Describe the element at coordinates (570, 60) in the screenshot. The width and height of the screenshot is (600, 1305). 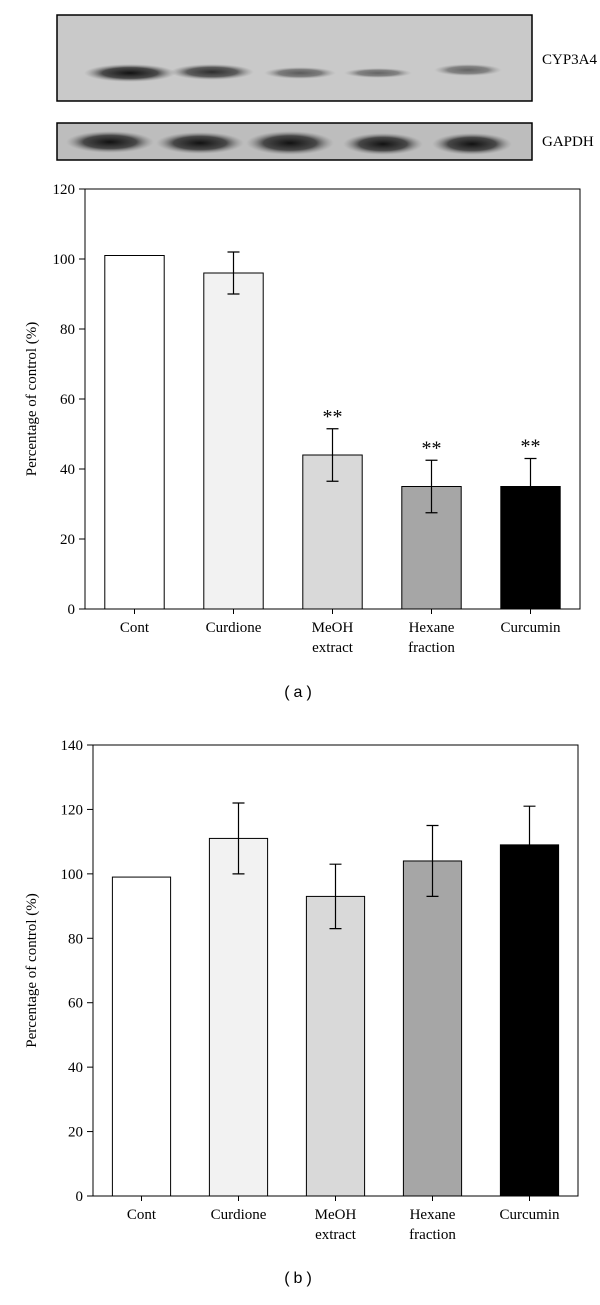
I see `blot-label: CYP3A4` at that location.